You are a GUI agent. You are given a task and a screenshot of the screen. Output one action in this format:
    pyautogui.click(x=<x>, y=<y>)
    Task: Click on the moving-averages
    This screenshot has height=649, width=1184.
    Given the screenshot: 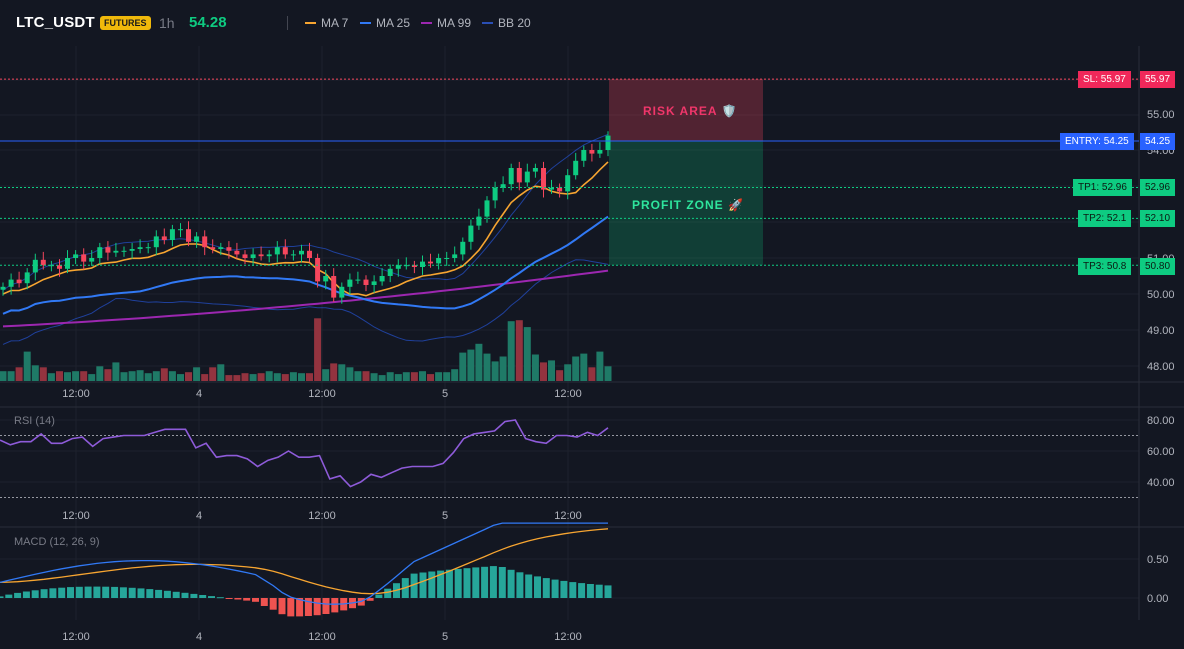 What is the action you would take?
    pyautogui.click(x=305, y=244)
    